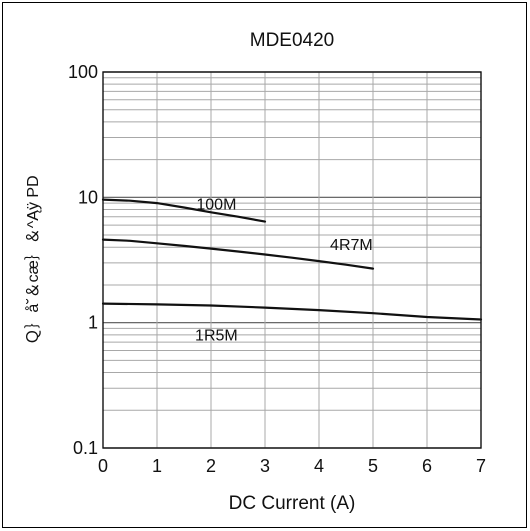 This screenshot has height=531, width=530. What do you see at coordinates (292, 40) in the screenshot?
I see `chart-title: MDE0420` at bounding box center [292, 40].